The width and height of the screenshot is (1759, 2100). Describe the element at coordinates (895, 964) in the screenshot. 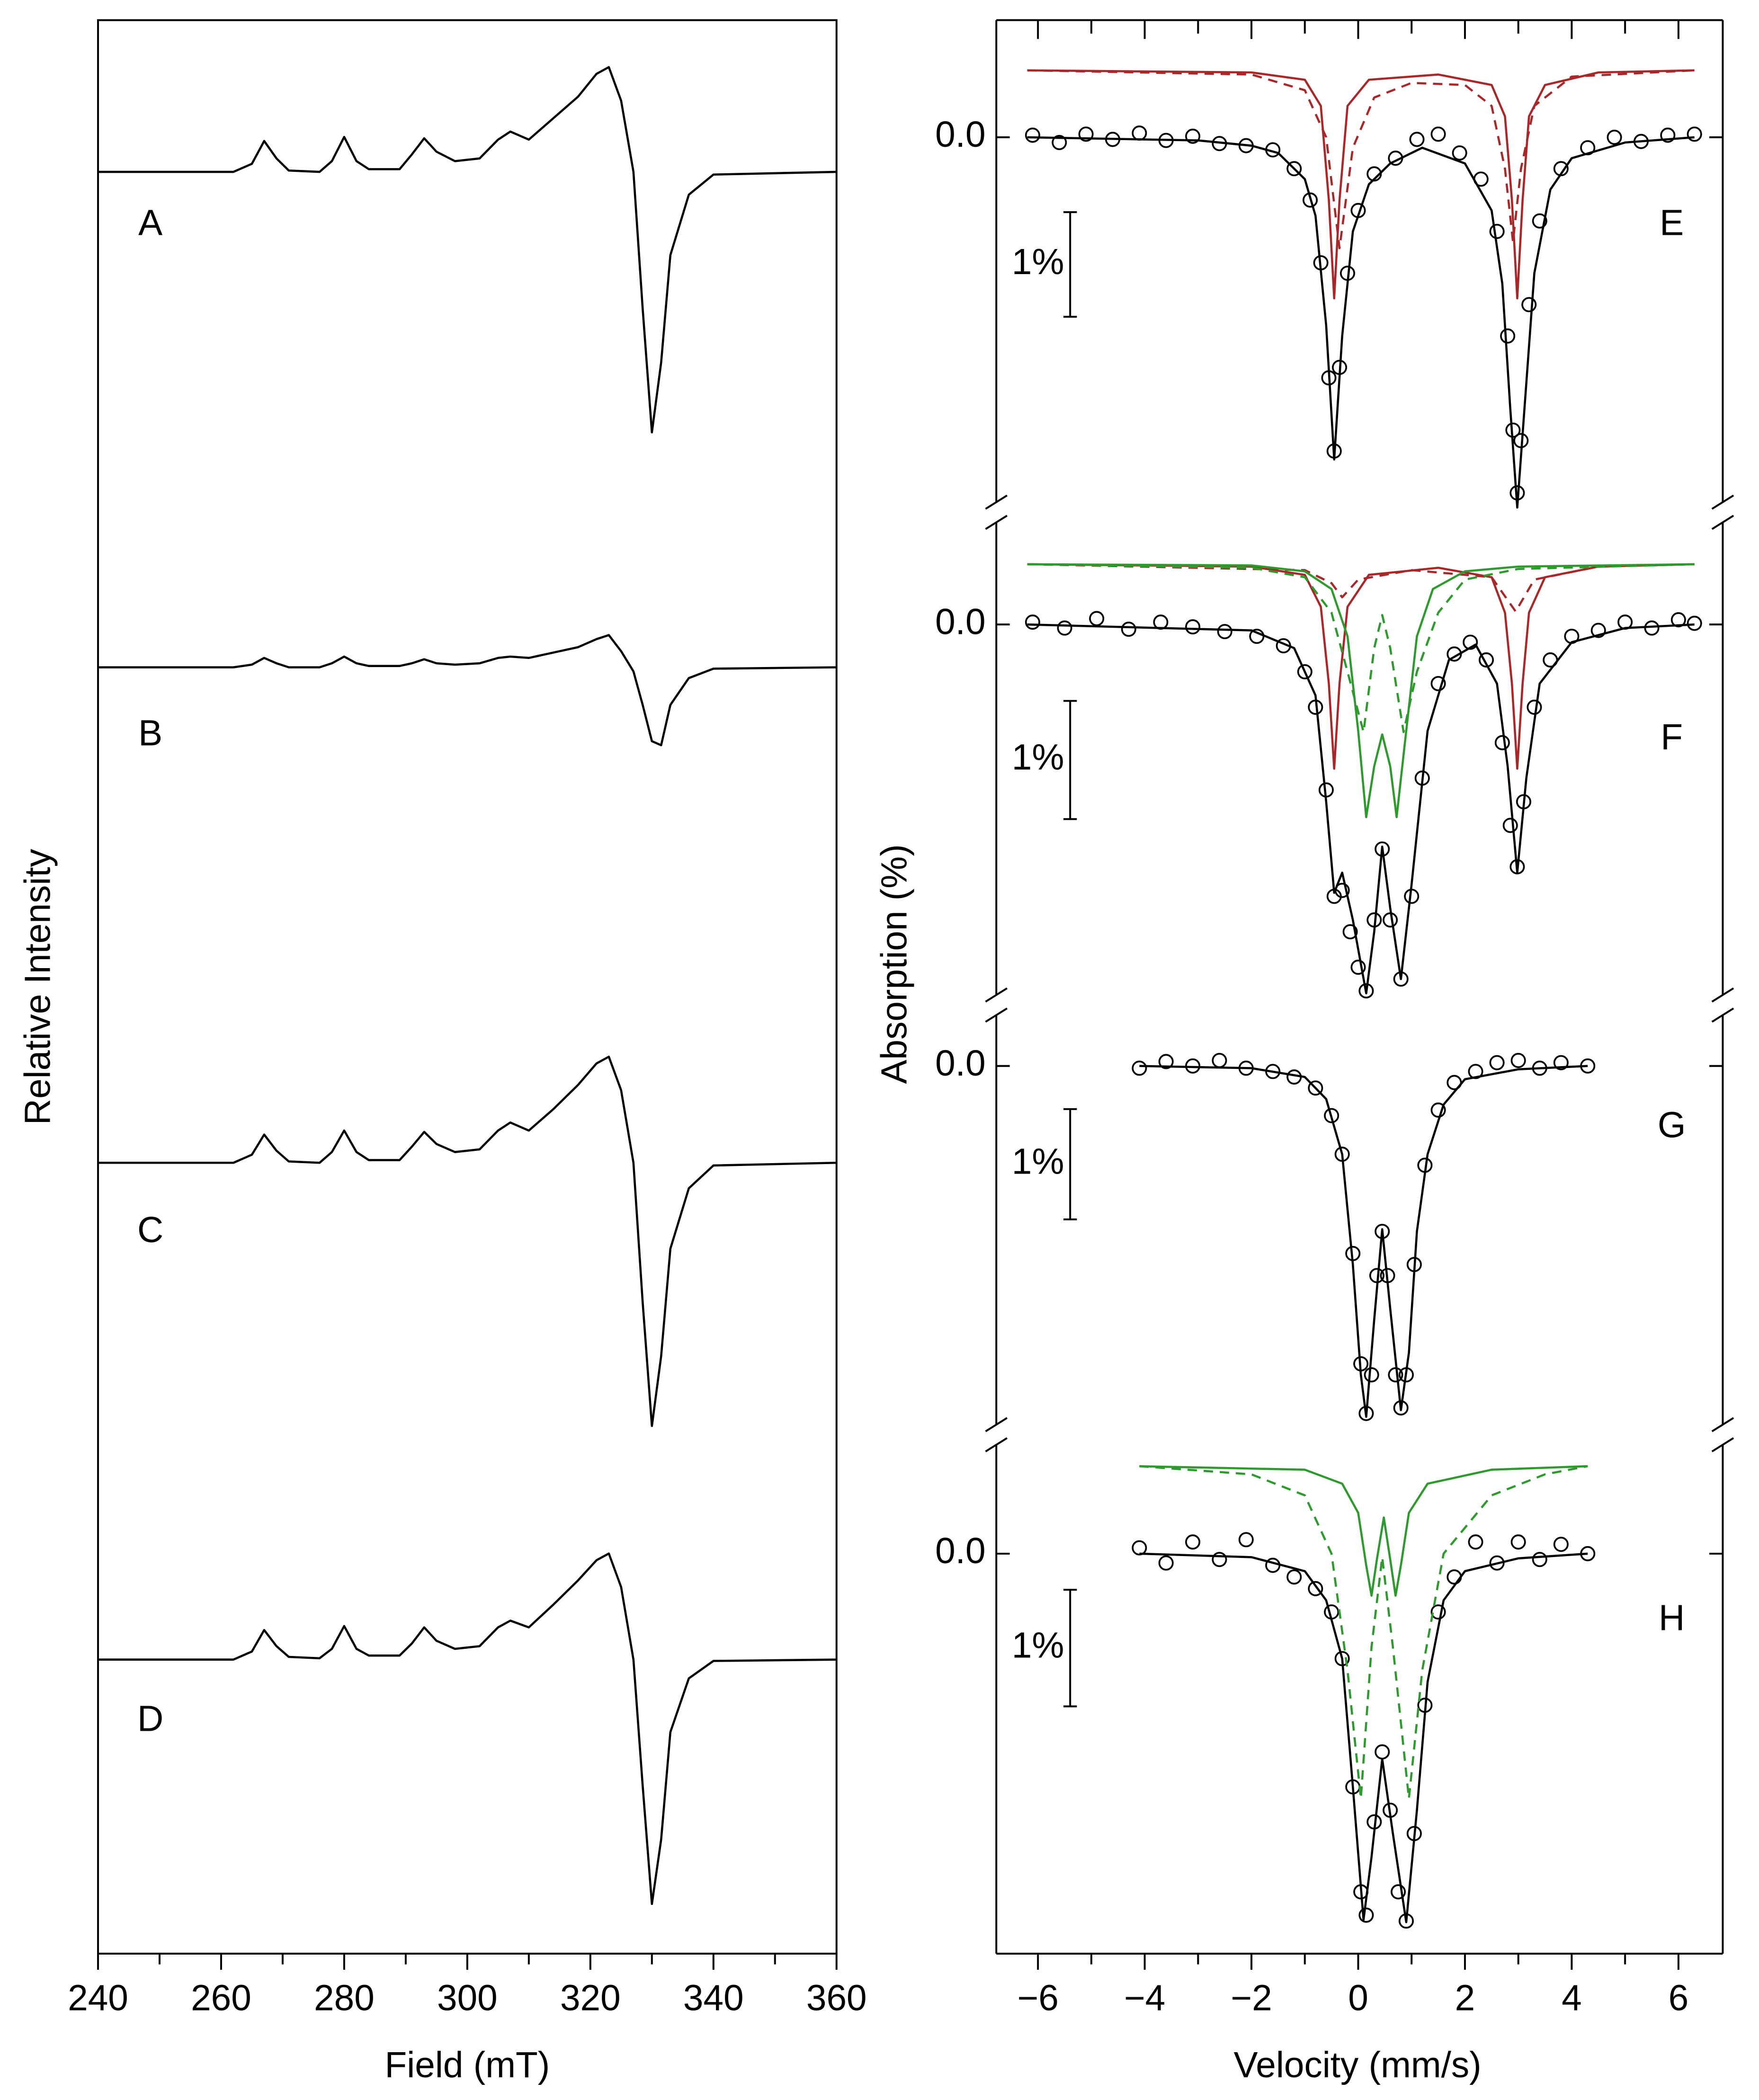

I see `y-axis-label: Absorption (%)` at that location.